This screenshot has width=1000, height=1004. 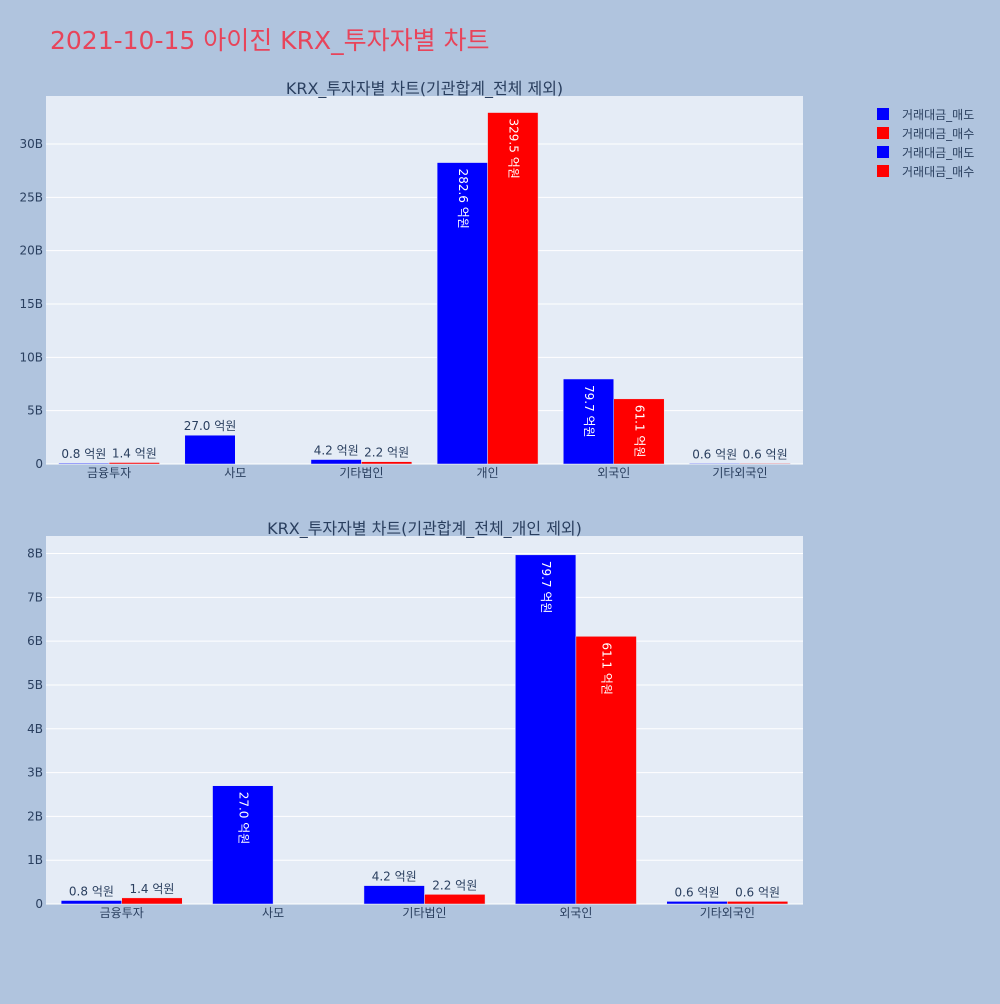 What do you see at coordinates (424, 89) in the screenshot?
I see `subplot-title: KRX_투자자별 차트(기관합계_전체 제외)` at bounding box center [424, 89].